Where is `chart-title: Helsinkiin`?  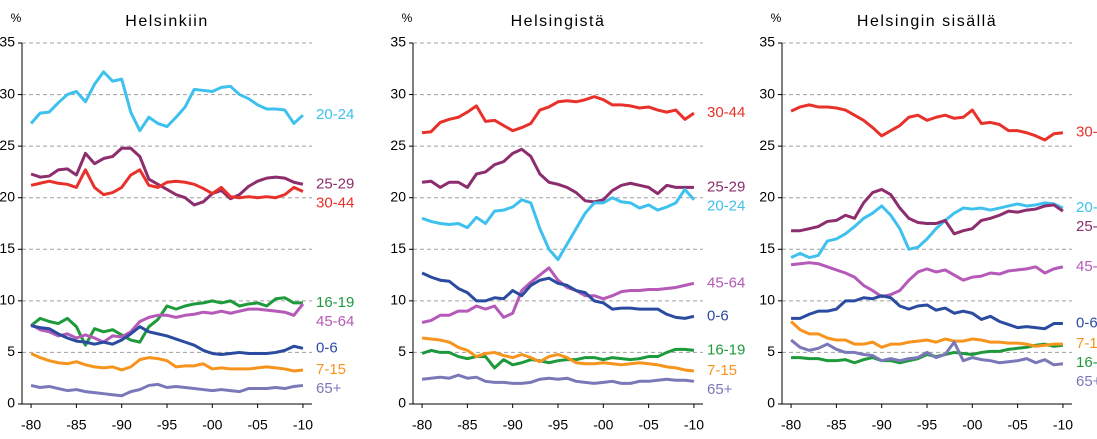 chart-title: Helsinkiin is located at coordinates (166, 21).